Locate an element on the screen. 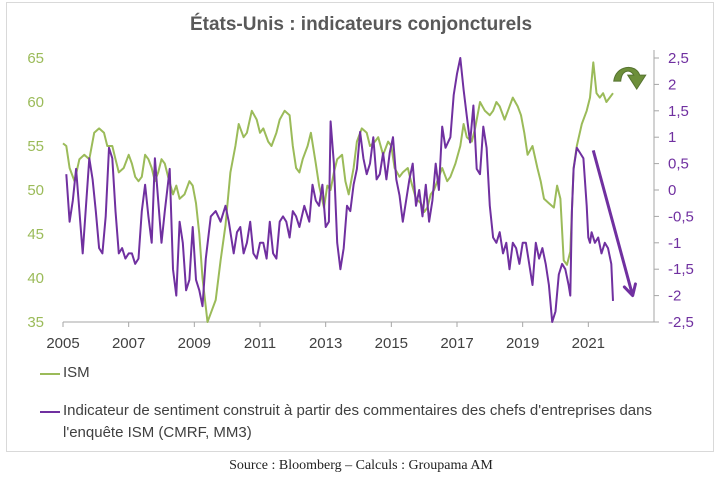 The width and height of the screenshot is (722, 486). y-left-tick-label: 40 is located at coordinates (35, 278).